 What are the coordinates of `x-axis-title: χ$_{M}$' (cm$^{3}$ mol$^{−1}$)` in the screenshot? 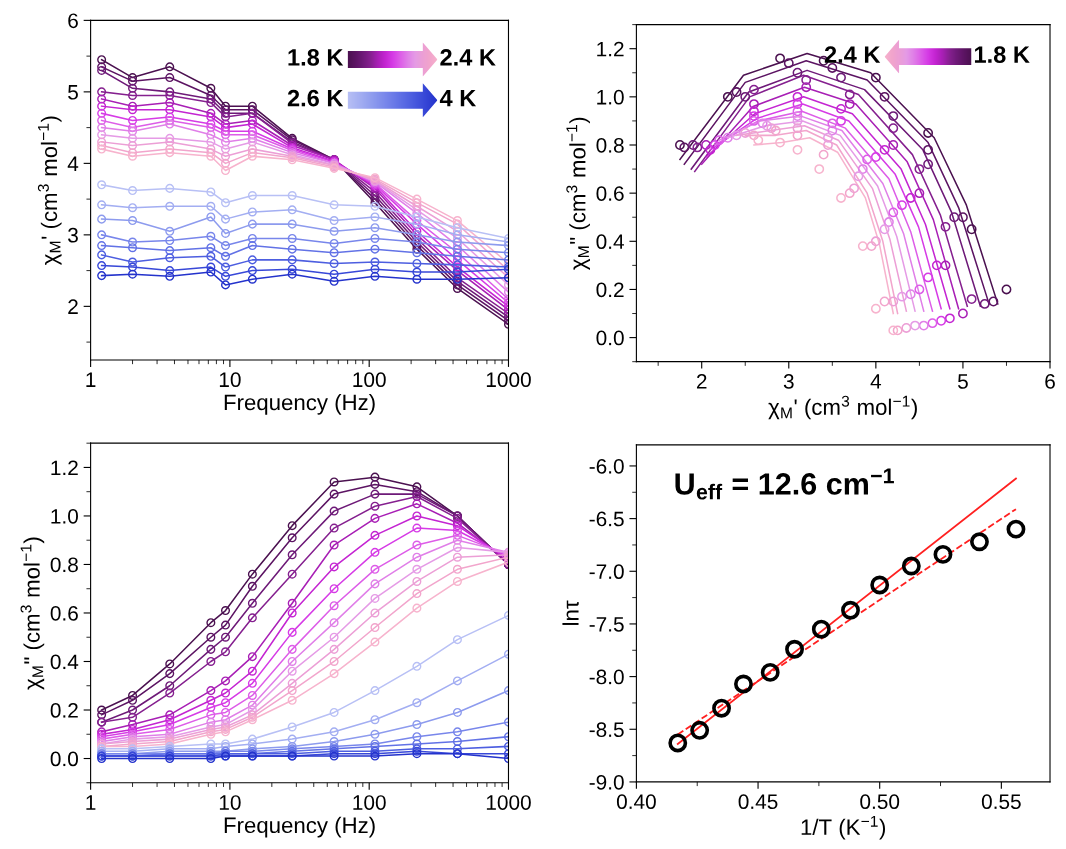 It's located at (842, 407).